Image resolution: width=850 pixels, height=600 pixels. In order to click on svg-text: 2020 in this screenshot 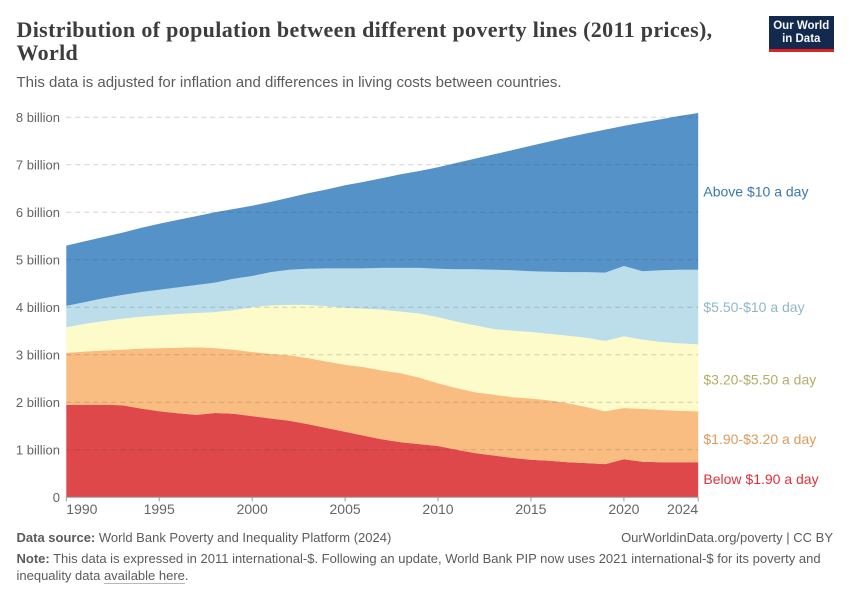, I will do `click(623, 509)`.